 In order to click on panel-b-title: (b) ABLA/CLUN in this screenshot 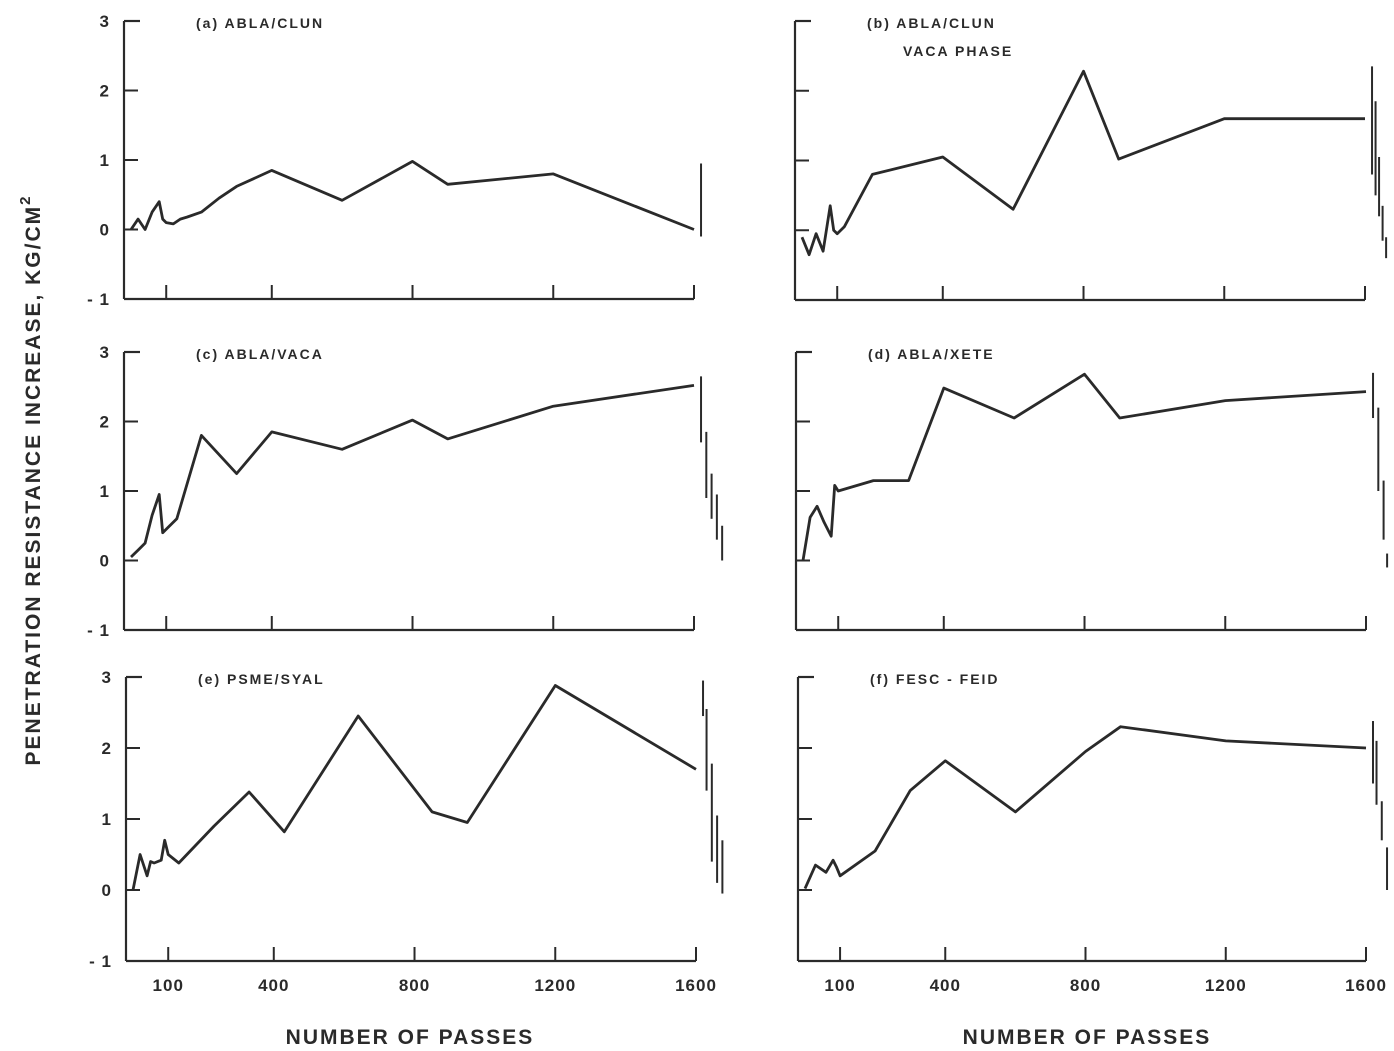, I will do `click(931, 23)`.